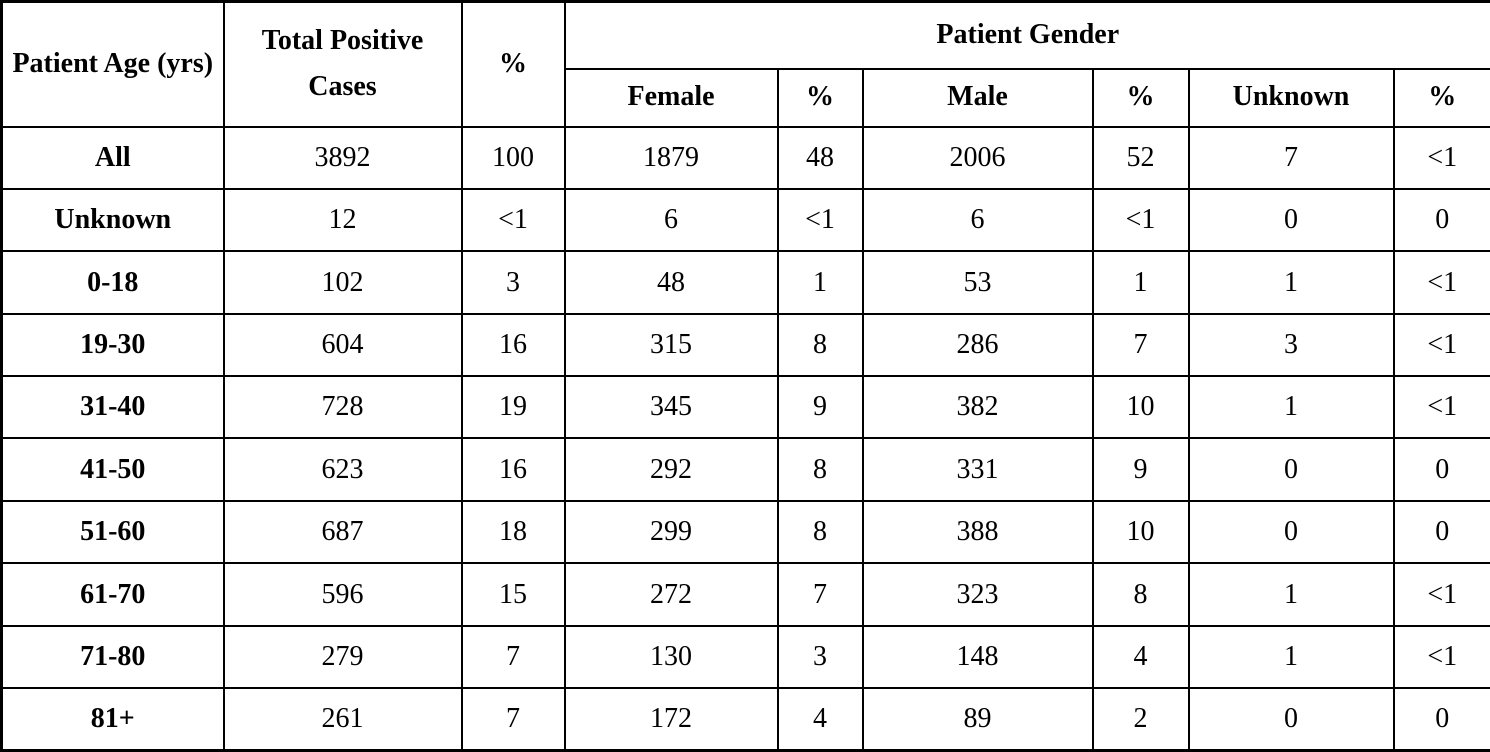 The height and width of the screenshot is (752, 1490). What do you see at coordinates (112, 469) in the screenshot?
I see `cell-age: 41-50` at bounding box center [112, 469].